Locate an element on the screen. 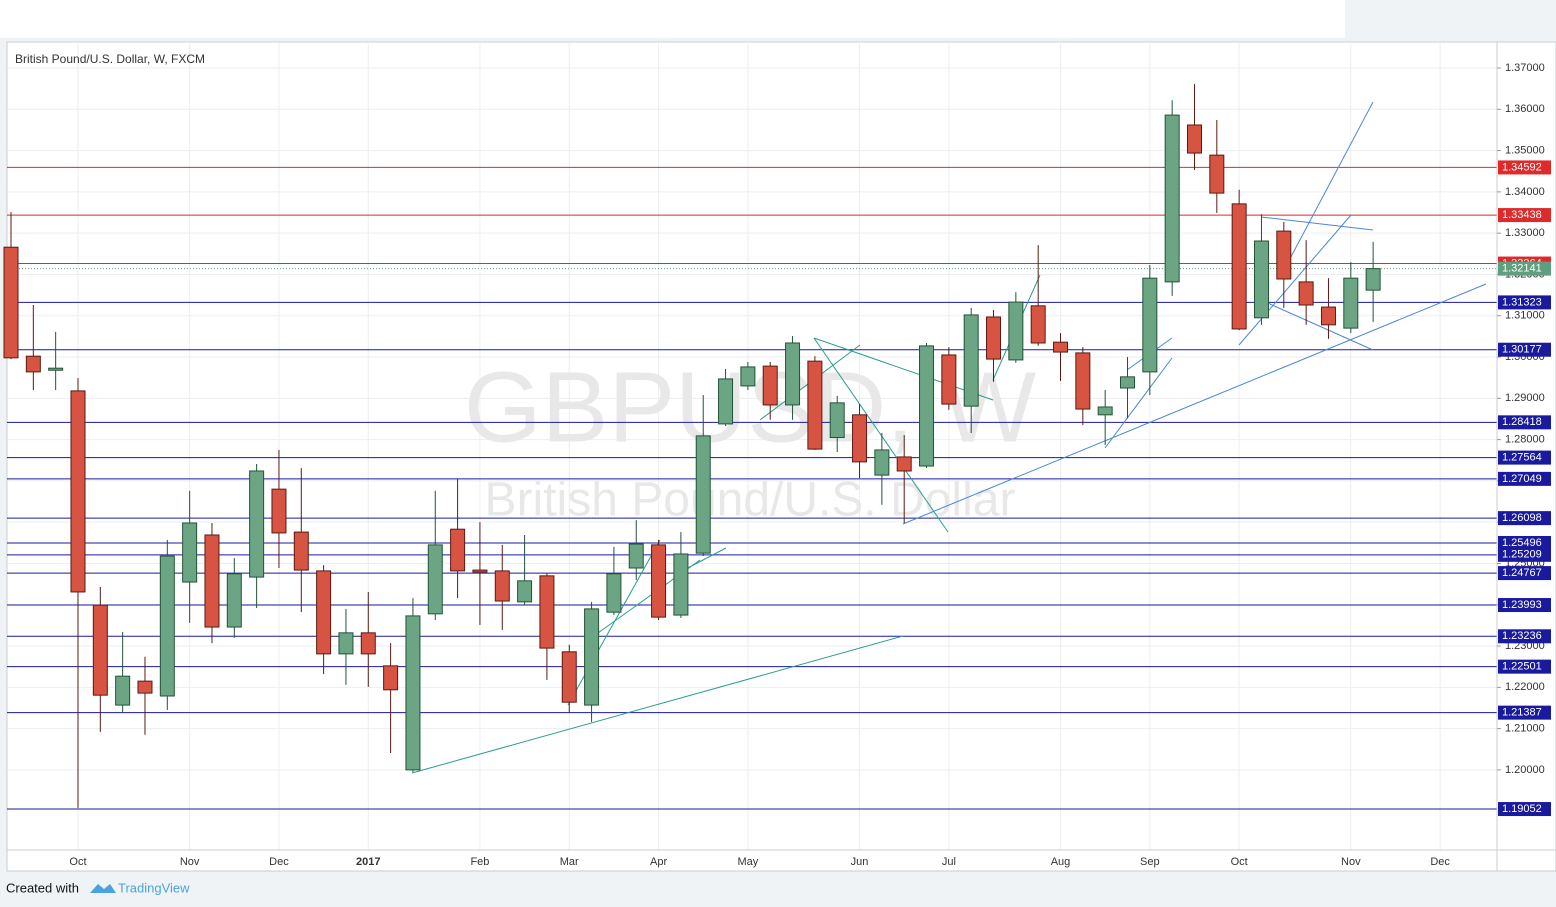  top-bar is located at coordinates (672, 19).